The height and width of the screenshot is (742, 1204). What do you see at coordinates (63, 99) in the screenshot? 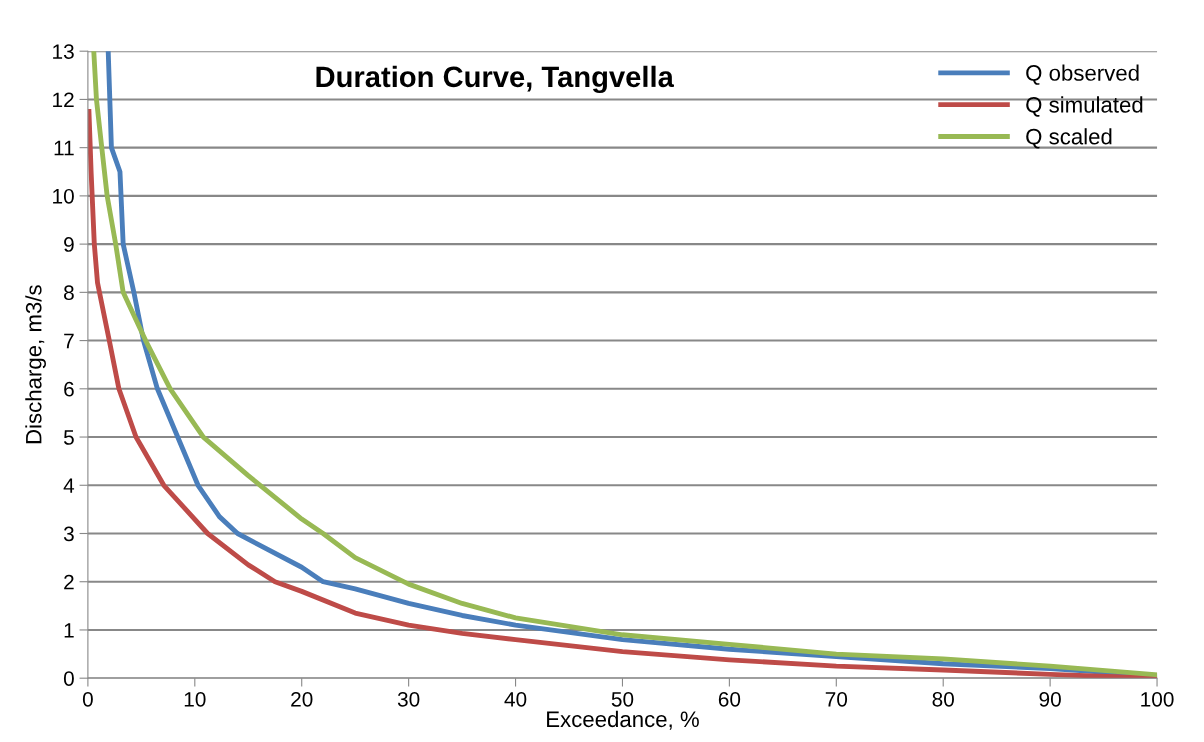
I see `y-tick-label: 12` at bounding box center [63, 99].